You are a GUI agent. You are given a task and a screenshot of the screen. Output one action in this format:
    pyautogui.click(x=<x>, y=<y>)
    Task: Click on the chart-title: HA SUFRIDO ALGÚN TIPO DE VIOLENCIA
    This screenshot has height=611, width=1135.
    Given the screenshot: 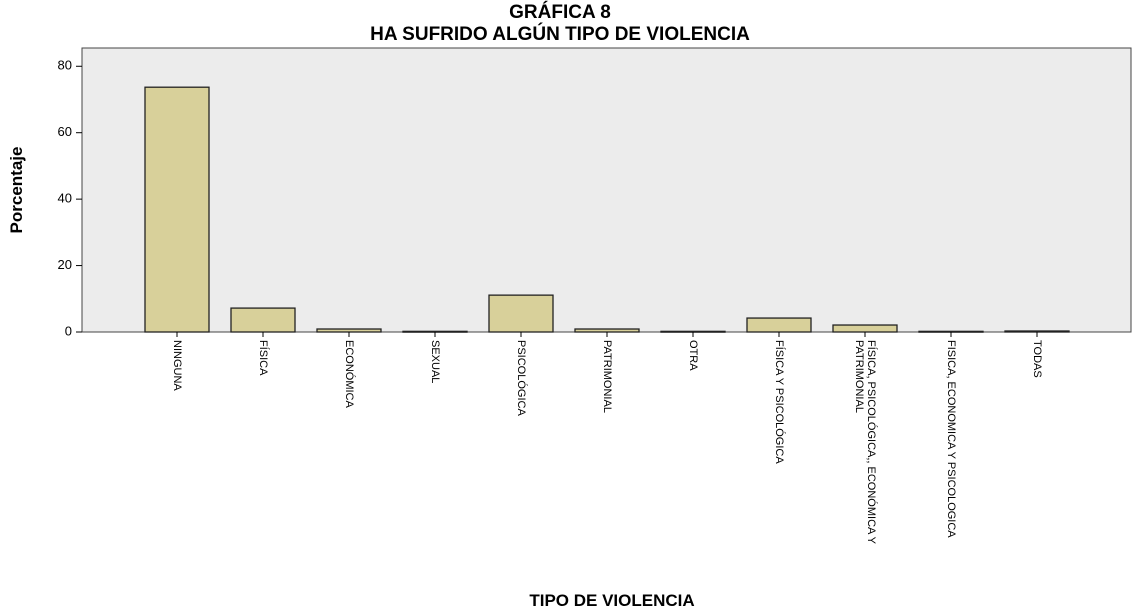 What is the action you would take?
    pyautogui.click(x=560, y=34)
    